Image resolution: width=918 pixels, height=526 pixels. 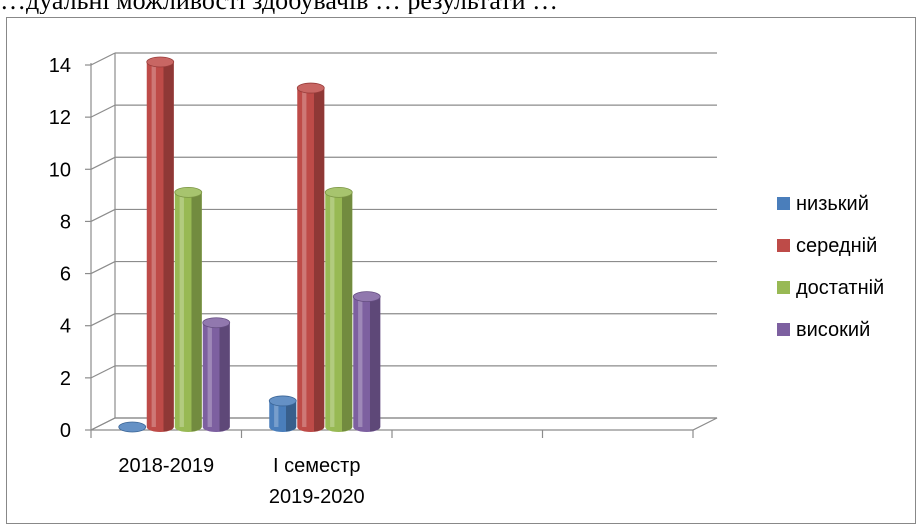 I want to click on legend-label: низький, so click(x=832, y=204).